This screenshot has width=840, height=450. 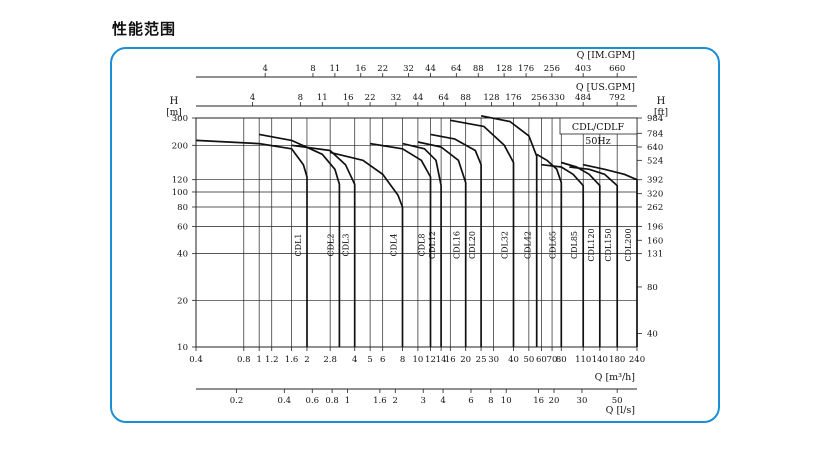 I want to click on x-tick-label-m3h: 16, so click(x=450, y=360).